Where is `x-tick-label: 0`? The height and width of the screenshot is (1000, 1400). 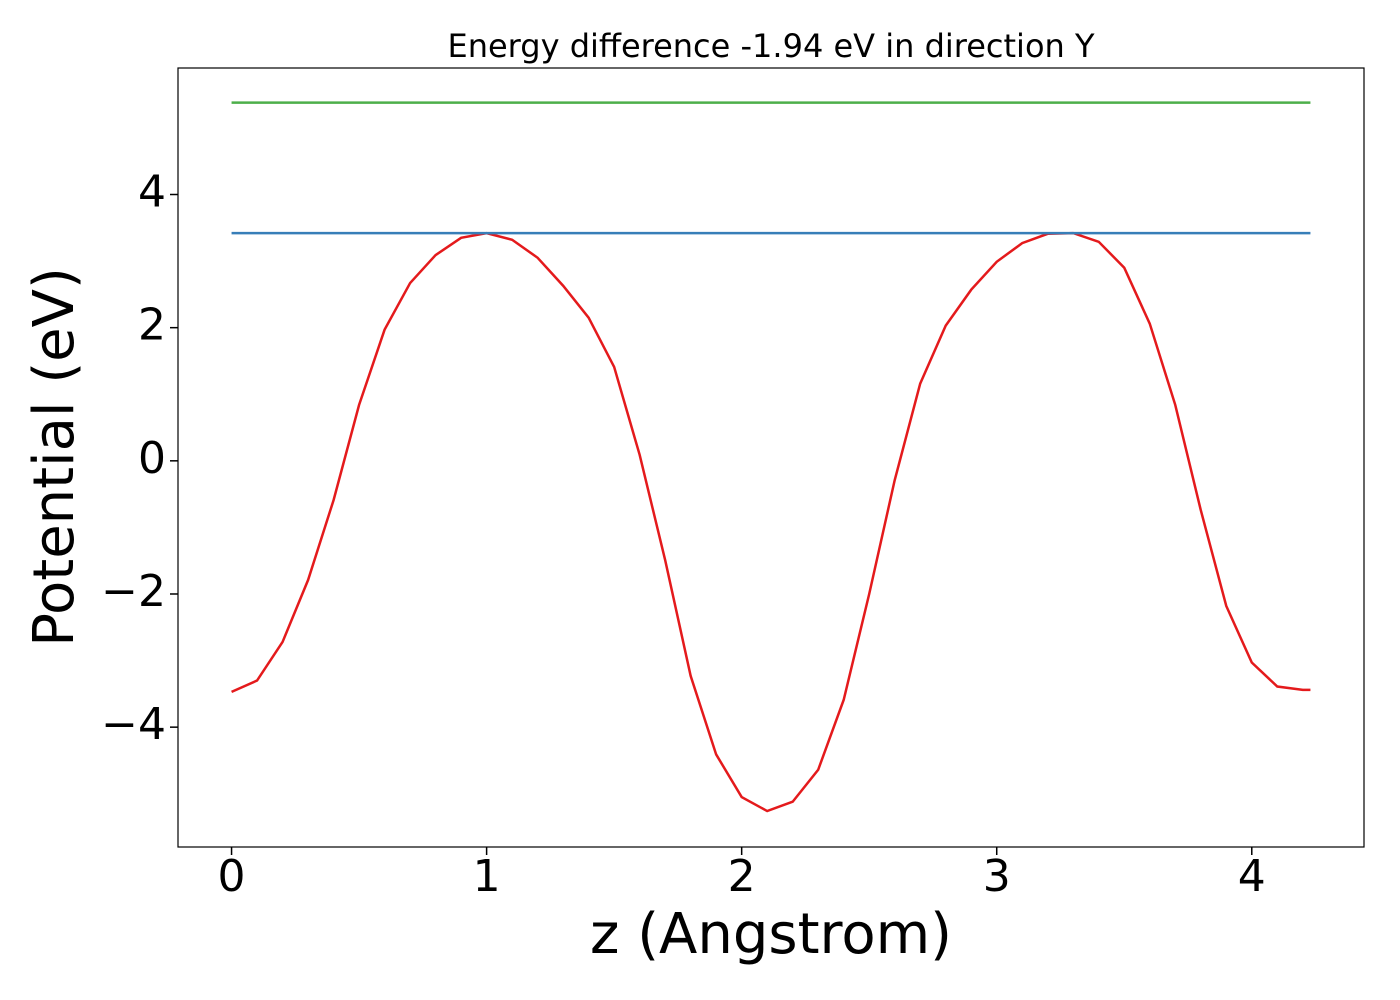 x-tick-label: 0 is located at coordinates (232, 876).